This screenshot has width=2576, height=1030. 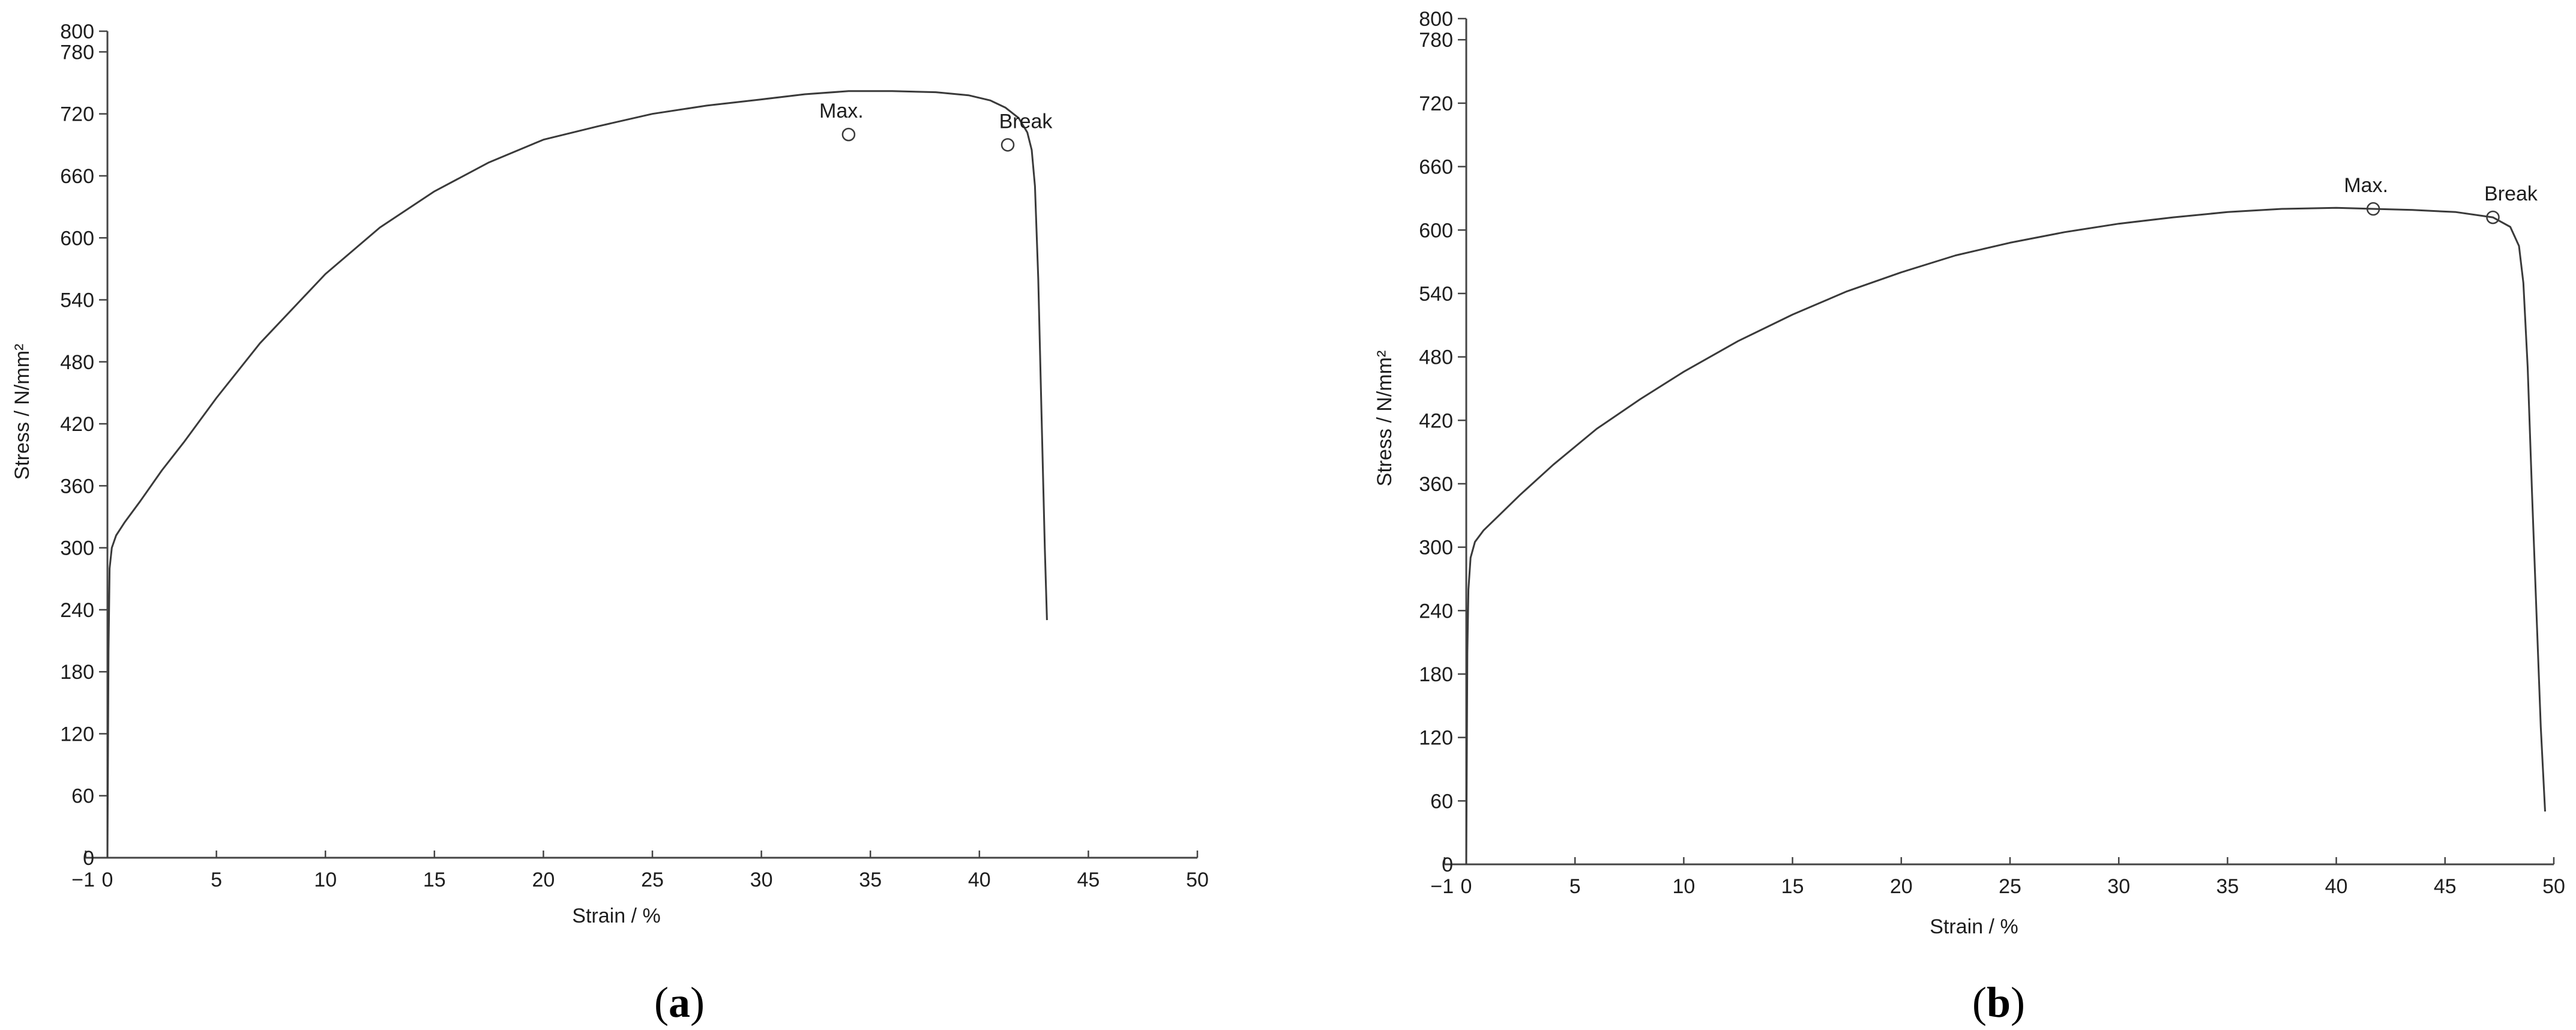 What do you see at coordinates (679, 1002) in the screenshot?
I see `panel-caption: (a)` at bounding box center [679, 1002].